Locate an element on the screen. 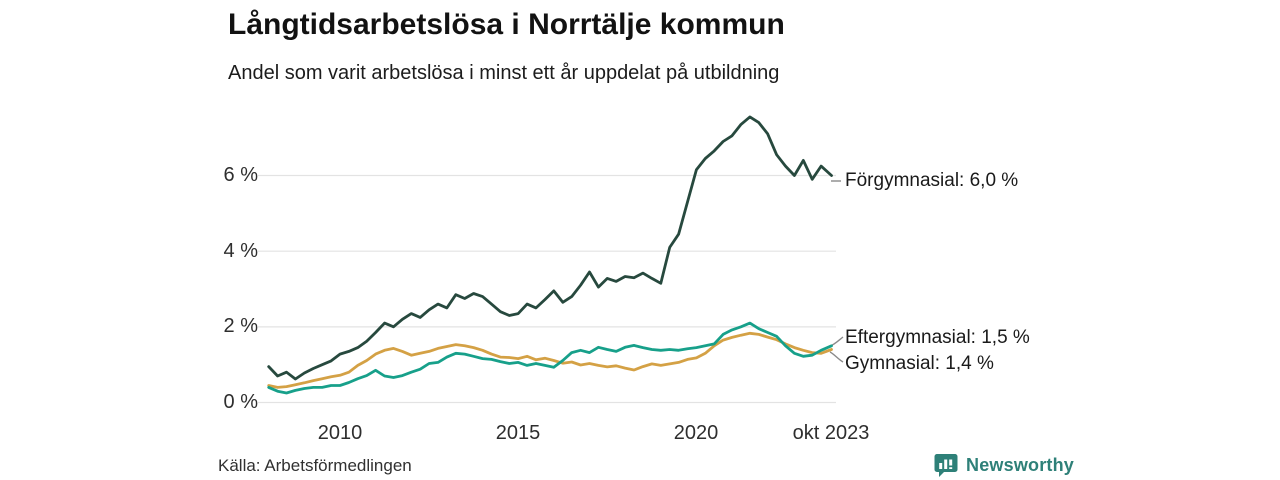  bar-chart-speech-bubble-icon is located at coordinates (946, 465).